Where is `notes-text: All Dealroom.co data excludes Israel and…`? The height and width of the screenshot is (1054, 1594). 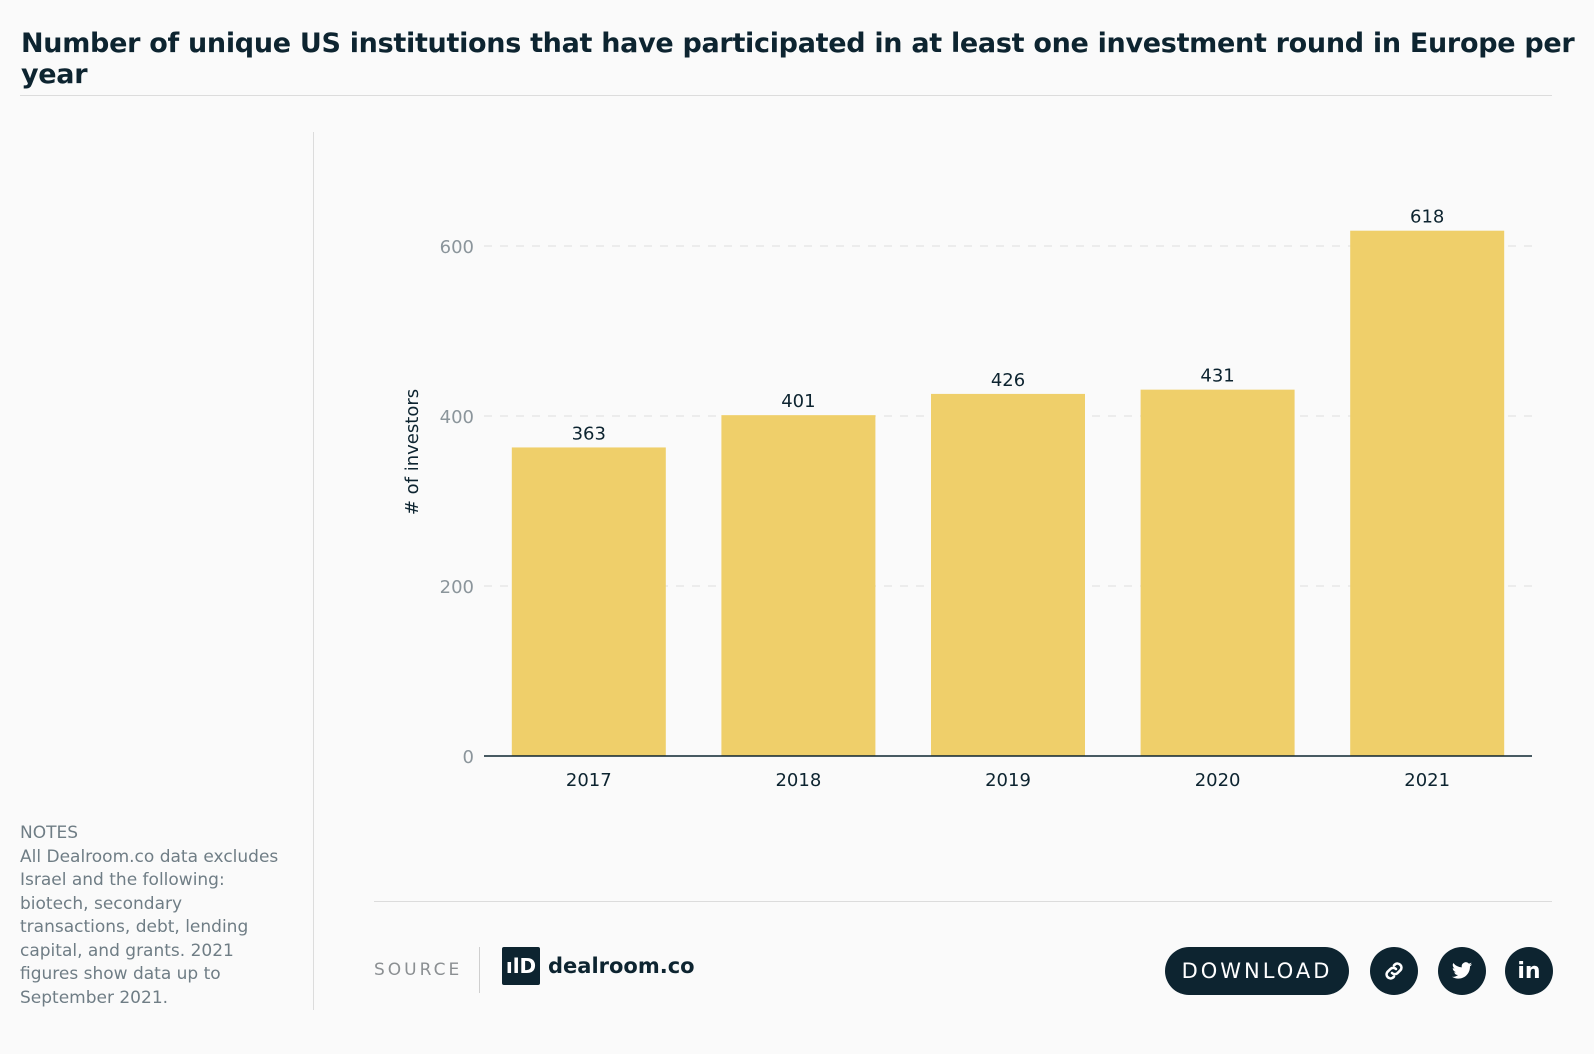 notes-text: All Dealroom.co data excludes Israel and… is located at coordinates (149, 927).